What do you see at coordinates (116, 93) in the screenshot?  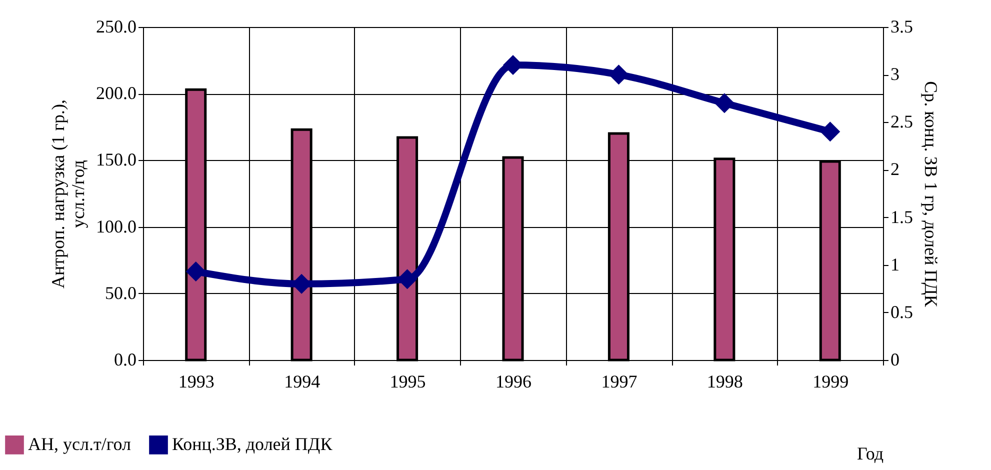 I see `y-tick-label: 200.0` at bounding box center [116, 93].